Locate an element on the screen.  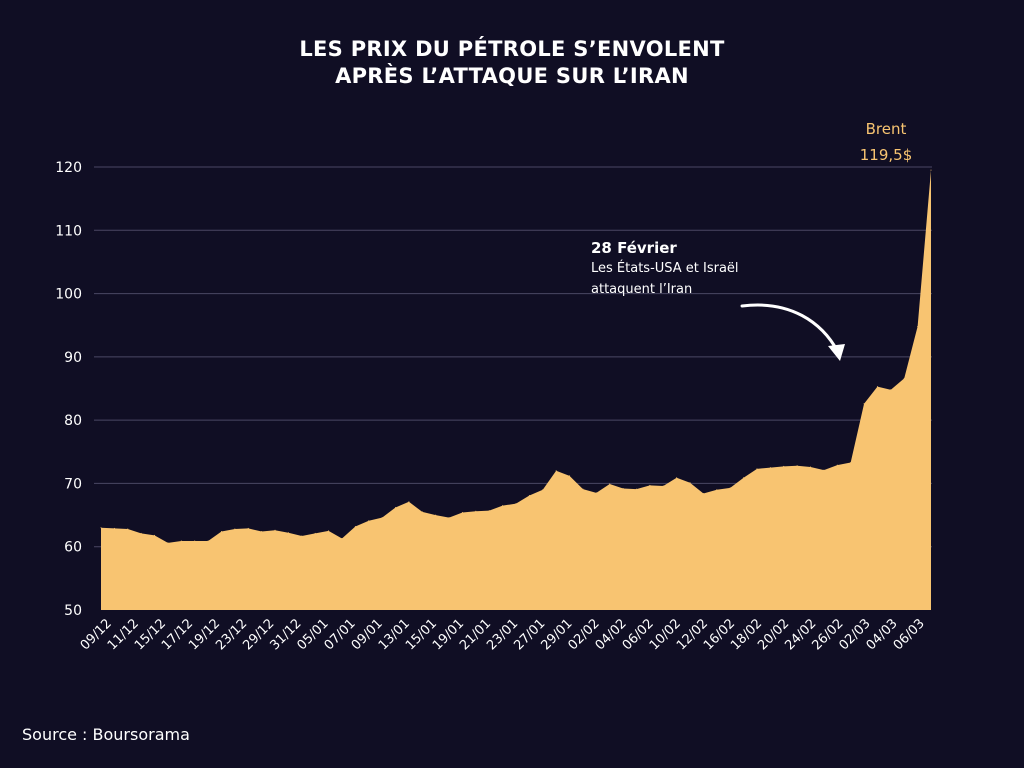
y-tick-label: 60 is located at coordinates (73, 548).